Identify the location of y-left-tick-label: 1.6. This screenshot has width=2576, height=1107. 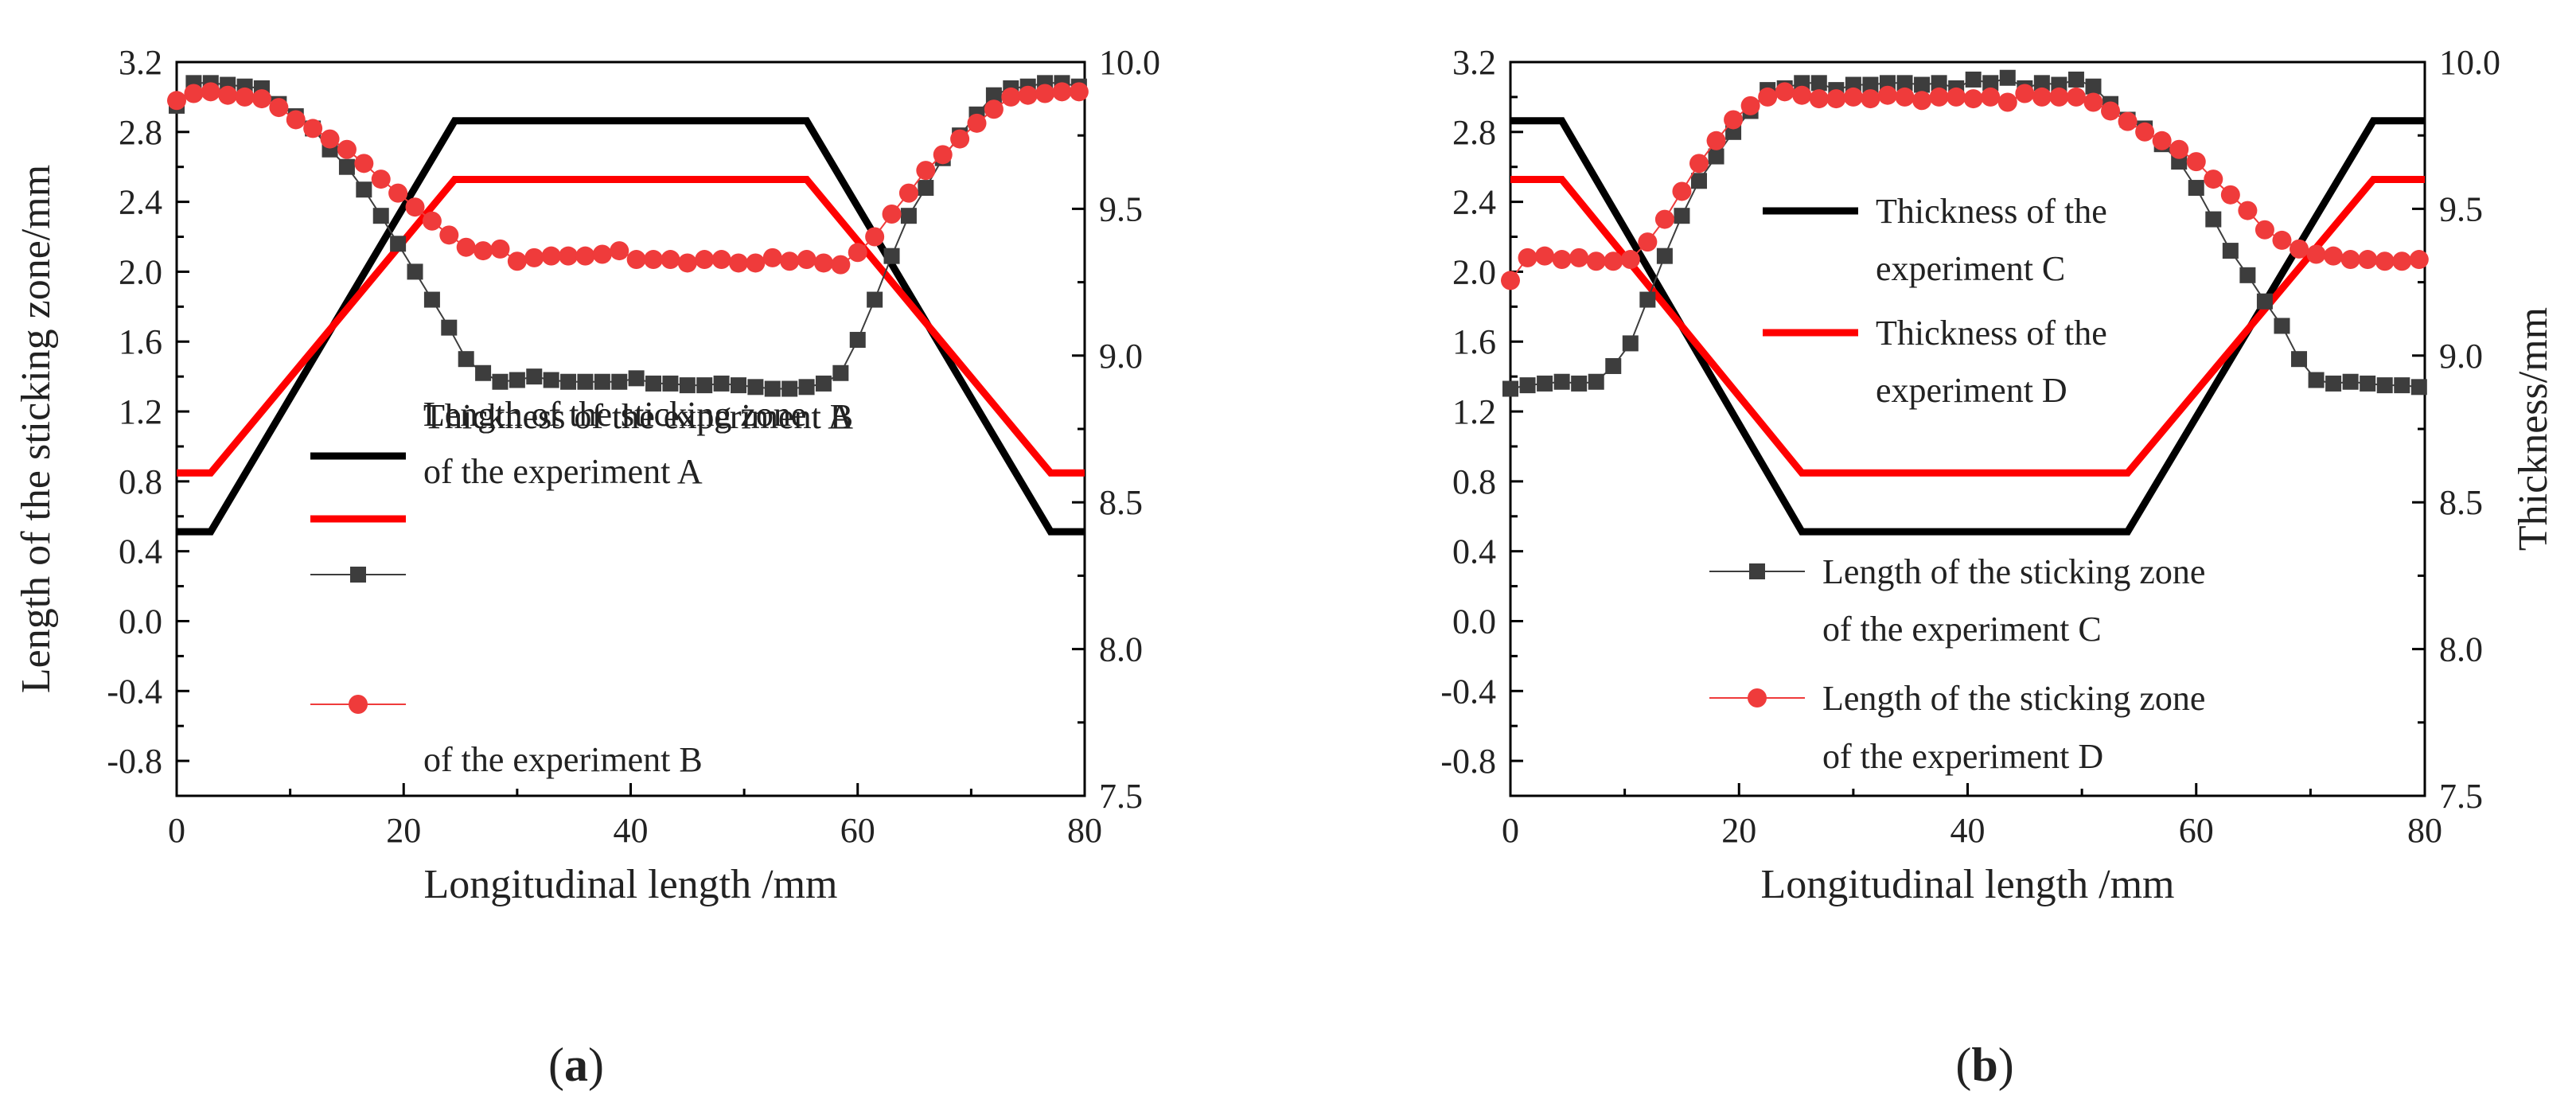
(140, 341).